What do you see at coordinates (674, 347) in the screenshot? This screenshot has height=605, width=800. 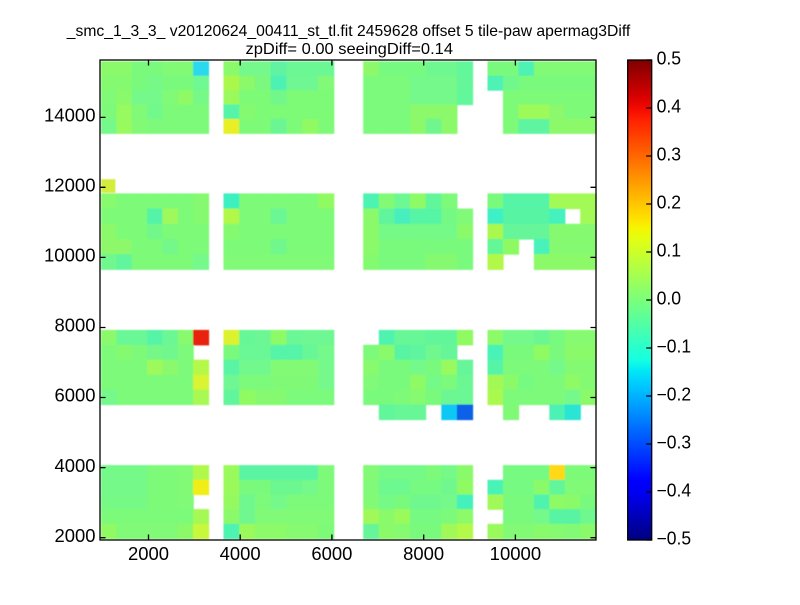 I see `svg-text: −0.1` at bounding box center [674, 347].